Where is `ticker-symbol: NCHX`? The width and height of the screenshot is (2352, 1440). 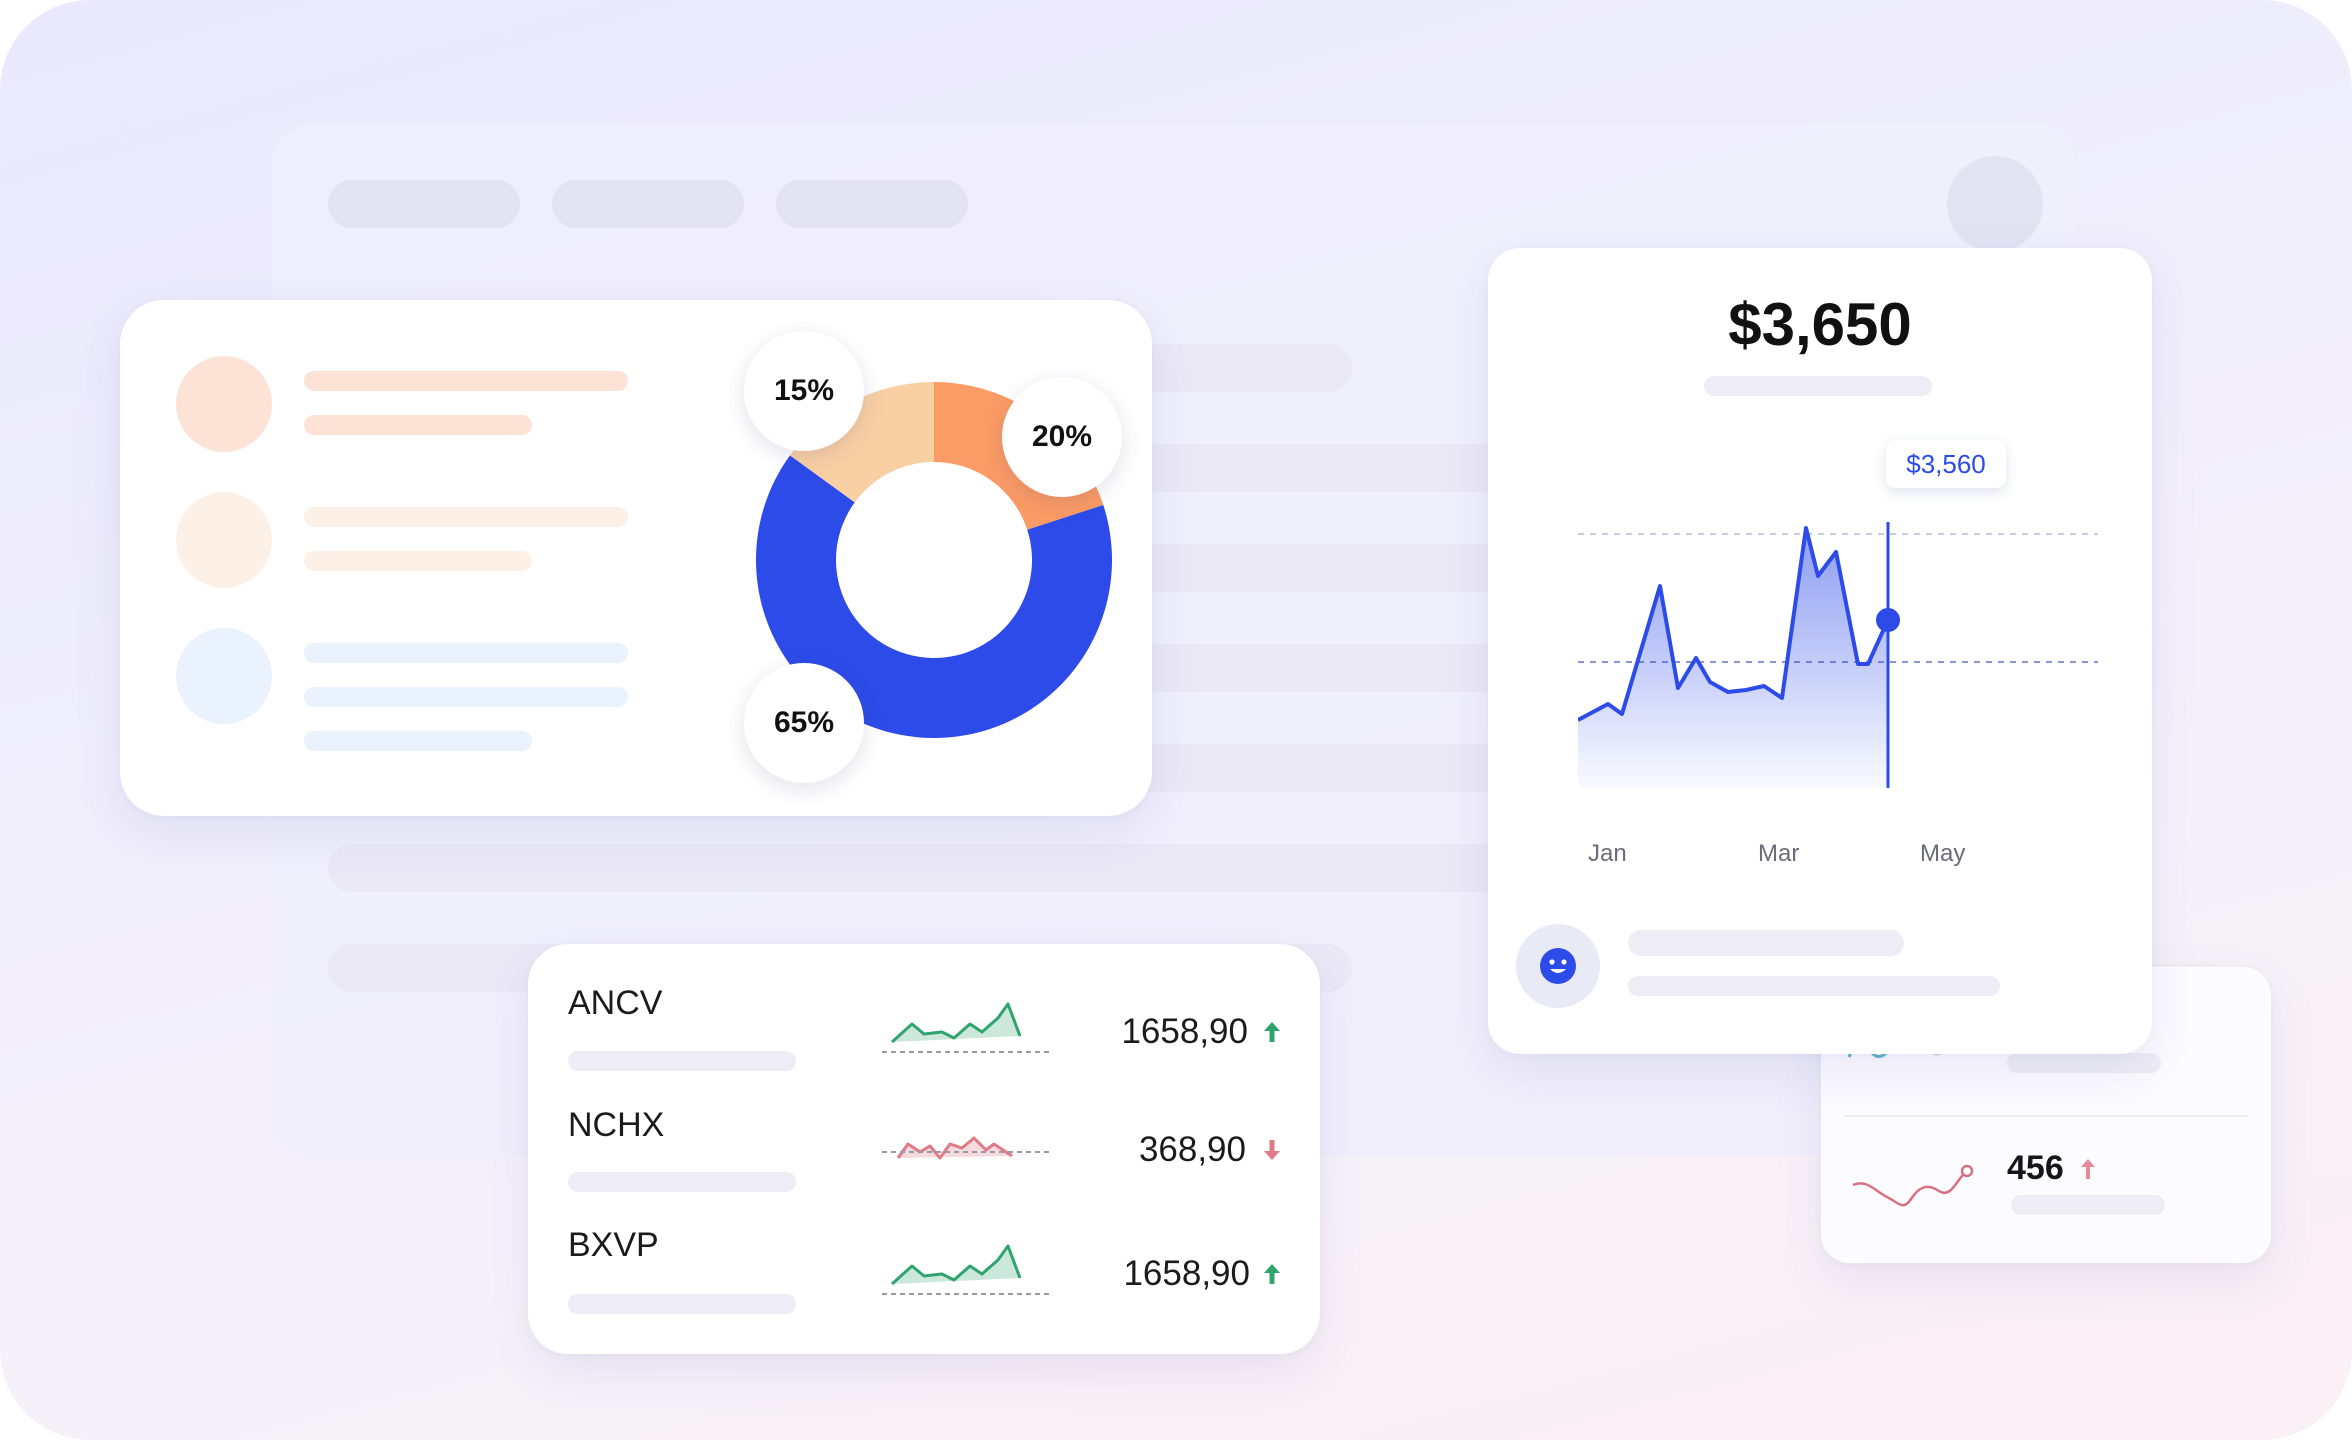
ticker-symbol: NCHX is located at coordinates (616, 1125).